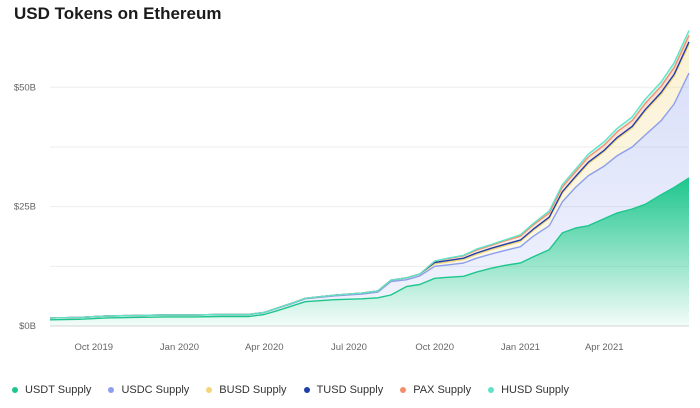  I want to click on y-tick-label: $0B, so click(27, 326).